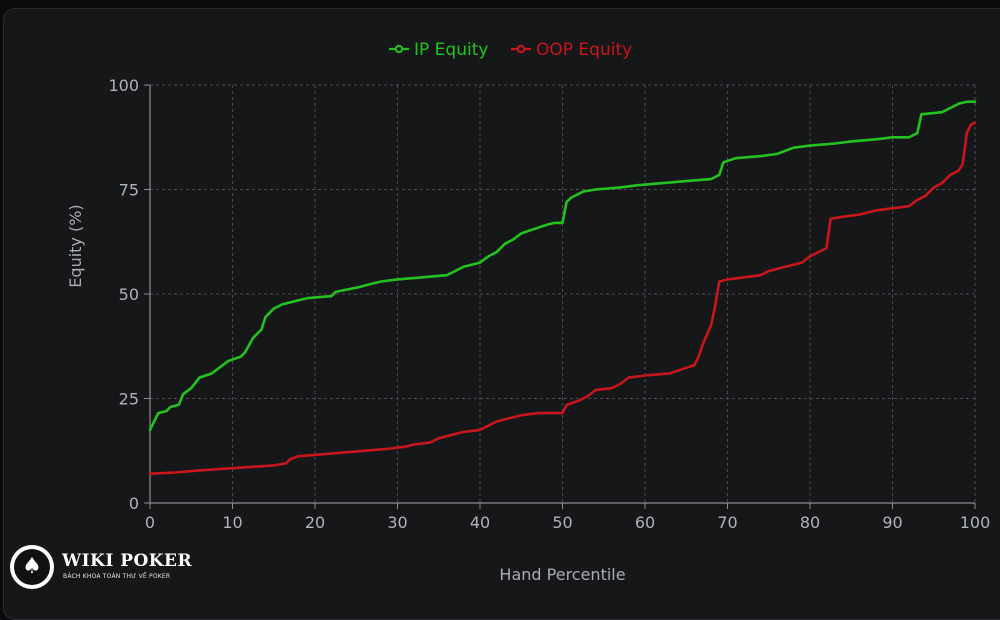 This screenshot has height=620, width=1000. What do you see at coordinates (117, 576) in the screenshot?
I see `logo-subtitle: BÁCH KHOA TOÀN THƯ VỀ POKER` at bounding box center [117, 576].